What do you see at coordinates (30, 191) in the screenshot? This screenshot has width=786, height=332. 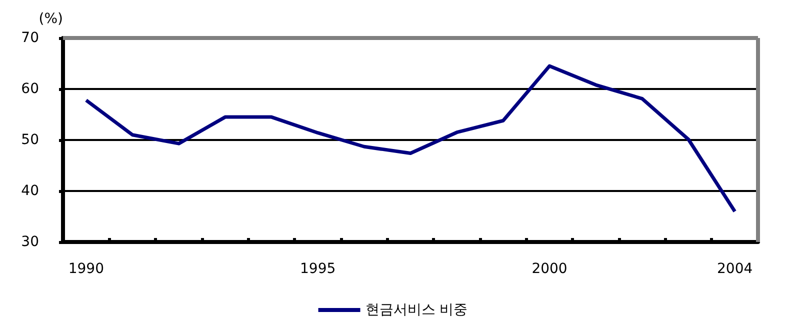 I see `y-tick-label: 40` at bounding box center [30, 191].